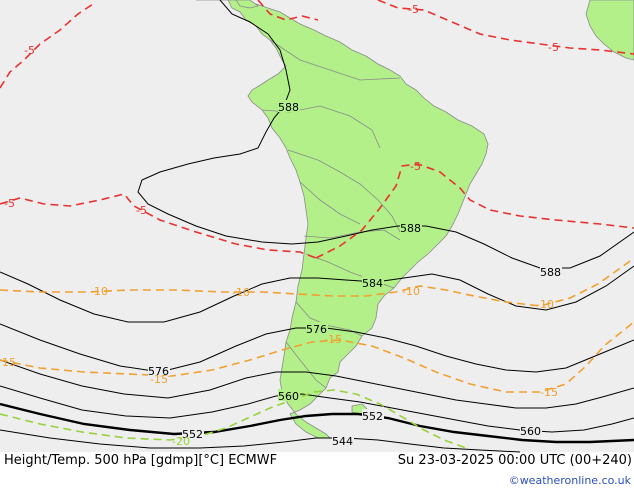  I want to click on footer-band, so click(317, 471).